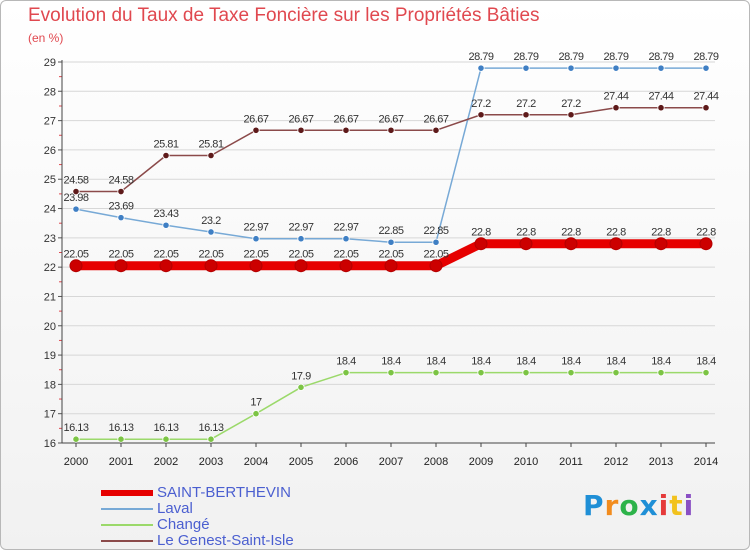  What do you see at coordinates (50, 122) in the screenshot?
I see `y-tick-label: 27` at bounding box center [50, 122].